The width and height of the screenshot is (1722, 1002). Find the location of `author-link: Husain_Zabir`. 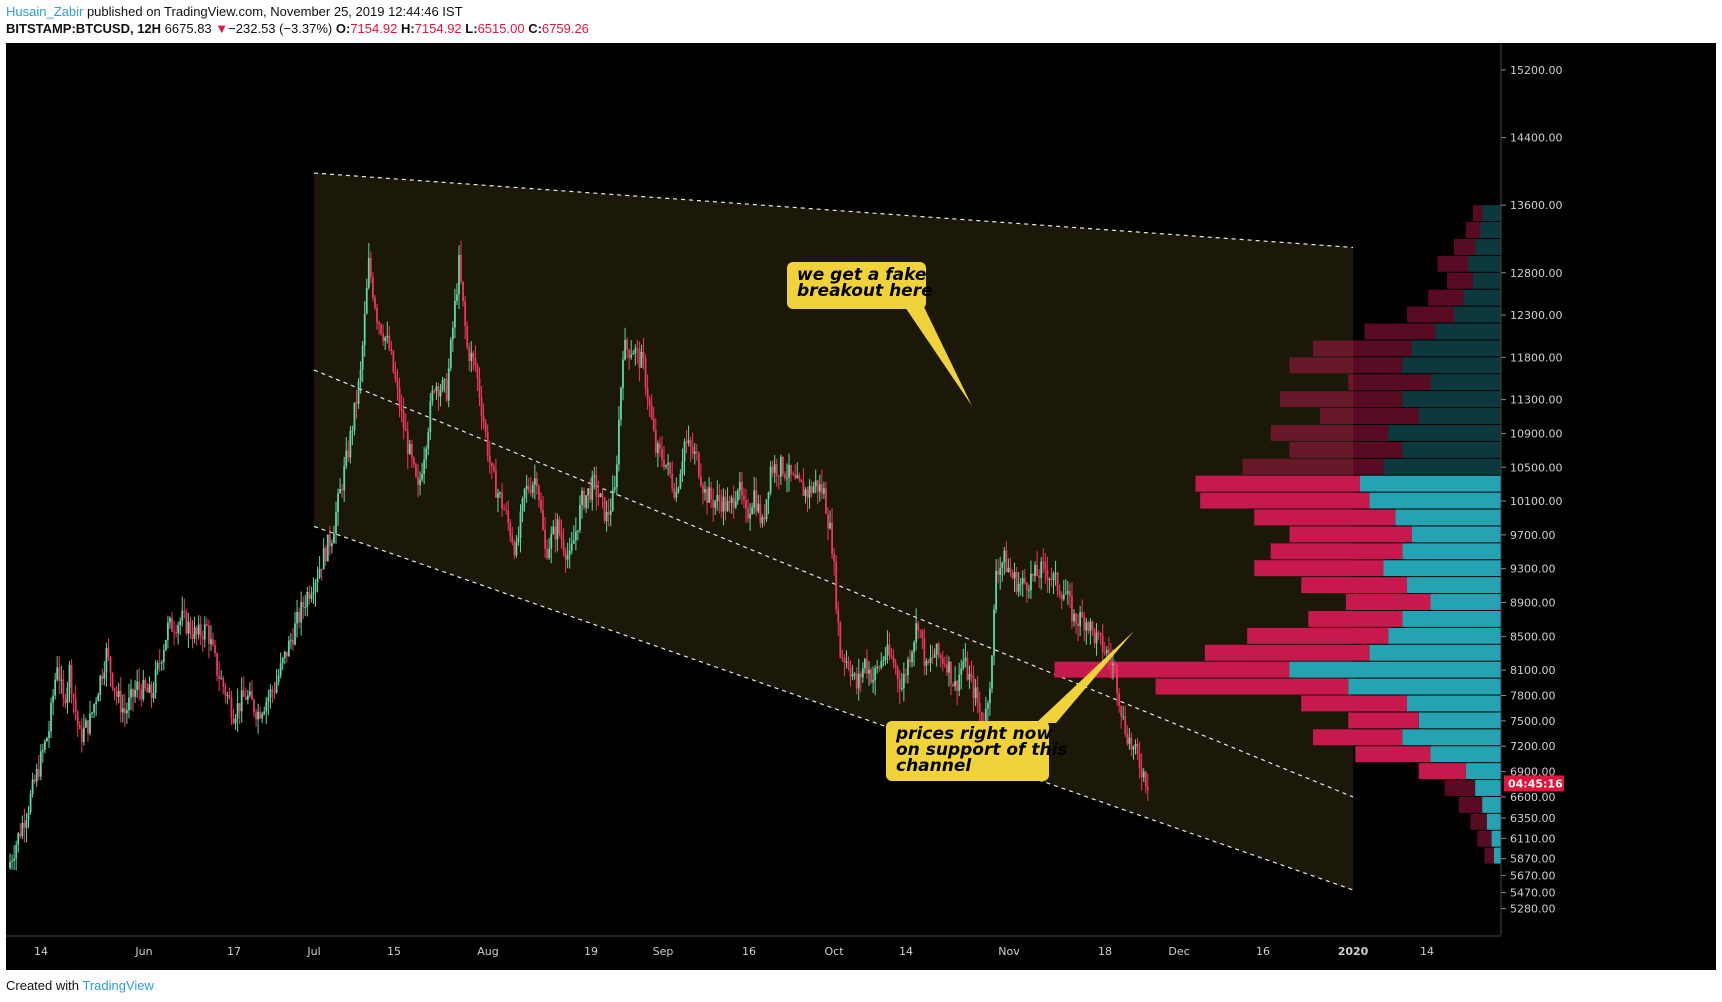

author-link: Husain_Zabir is located at coordinates (45, 11).